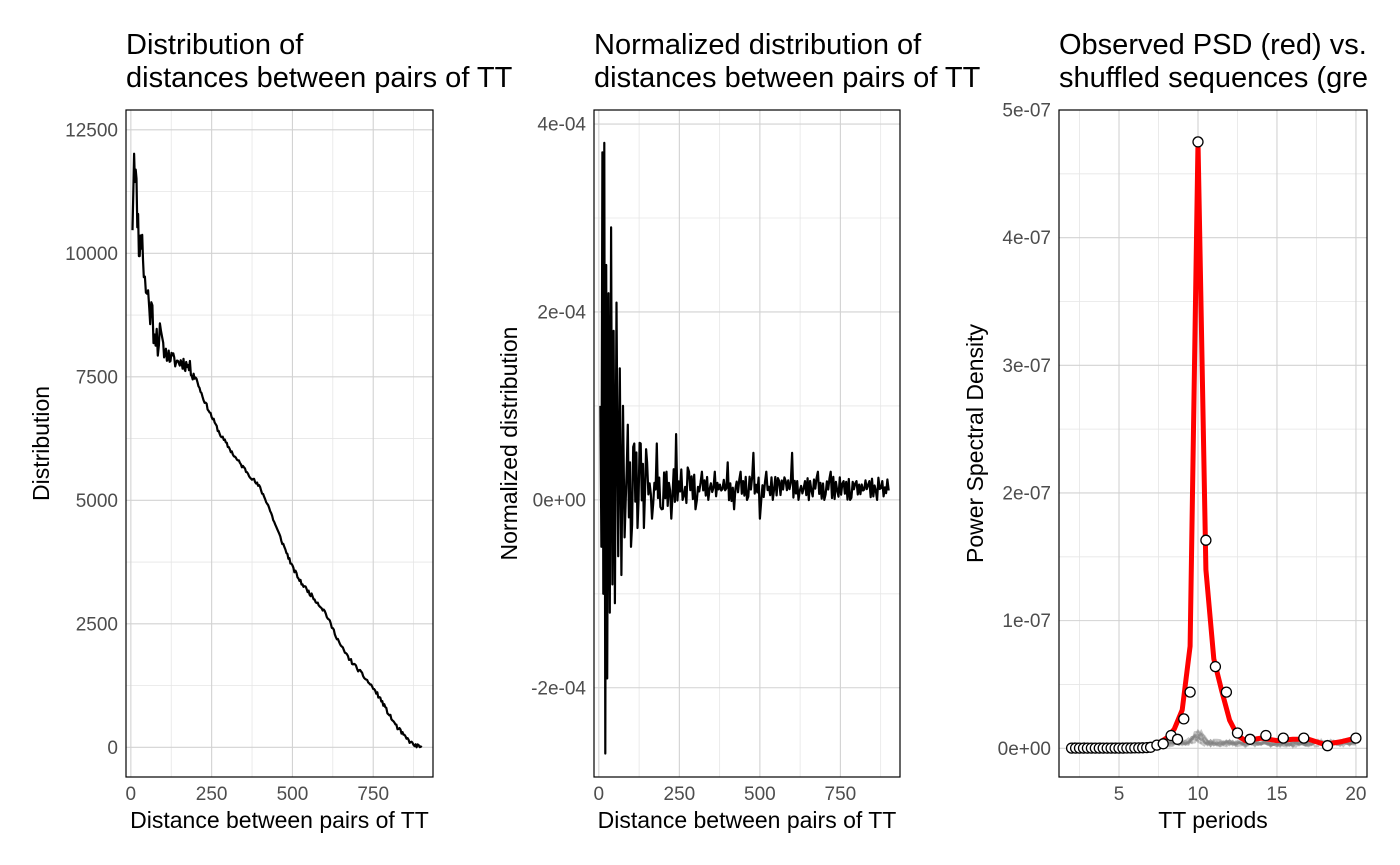  I want to click on chart-title-line1: Normalized distribution of, so click(758, 45).